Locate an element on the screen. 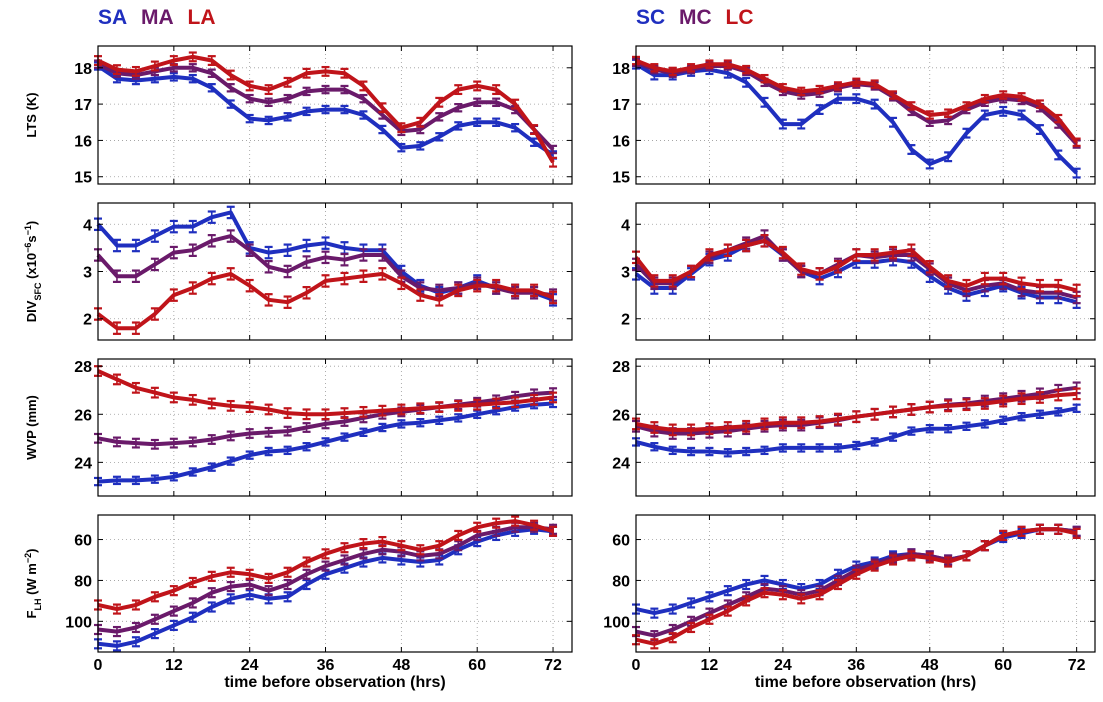  panel-lts-left: 15 16 17 18 LTS (K) is located at coordinates (298, 116).